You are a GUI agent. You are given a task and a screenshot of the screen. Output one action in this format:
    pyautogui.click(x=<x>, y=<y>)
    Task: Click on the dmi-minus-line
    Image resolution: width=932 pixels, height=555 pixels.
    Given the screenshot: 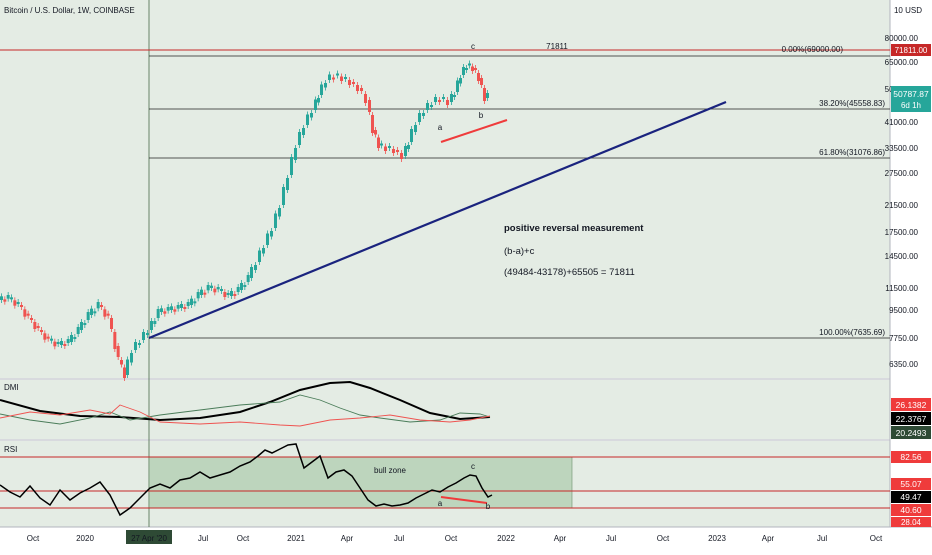 What is the action you would take?
    pyautogui.click(x=245, y=415)
    